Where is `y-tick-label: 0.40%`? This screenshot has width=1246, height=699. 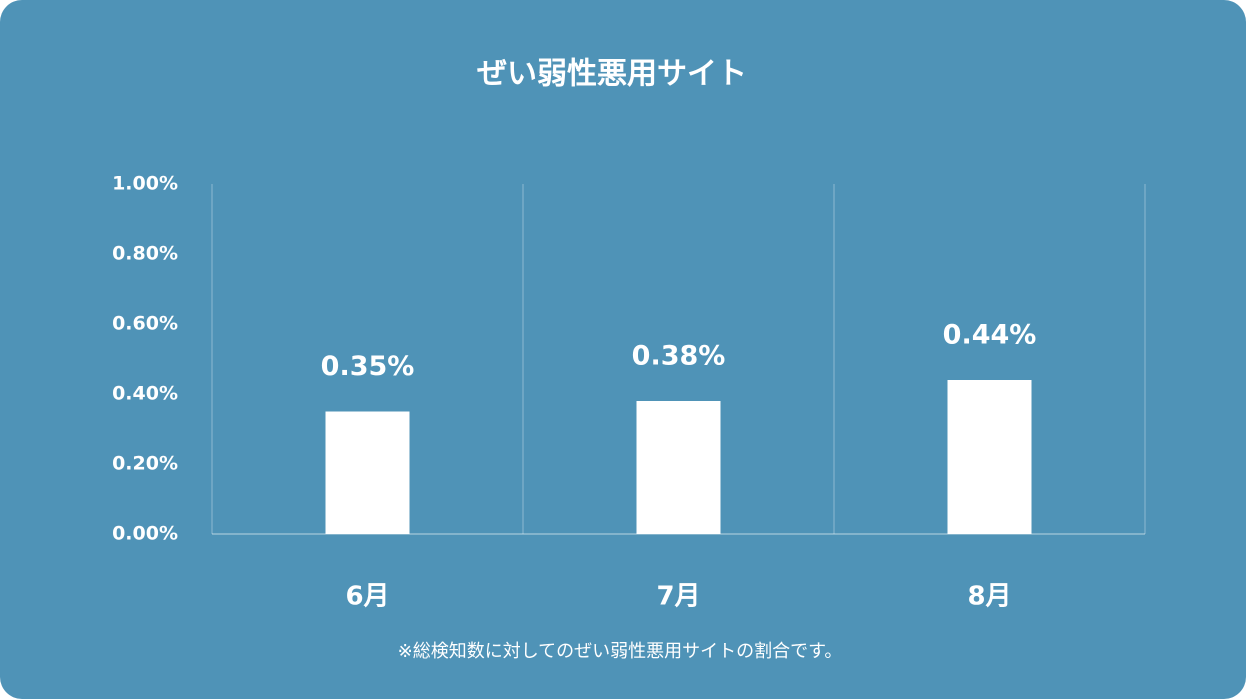
y-tick-label: 0.40% is located at coordinates (145, 394).